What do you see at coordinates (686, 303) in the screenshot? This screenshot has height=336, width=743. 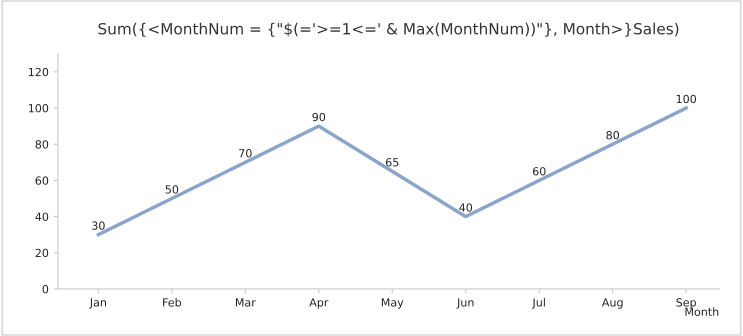 I see `x-tick-label: Sep` at bounding box center [686, 303].